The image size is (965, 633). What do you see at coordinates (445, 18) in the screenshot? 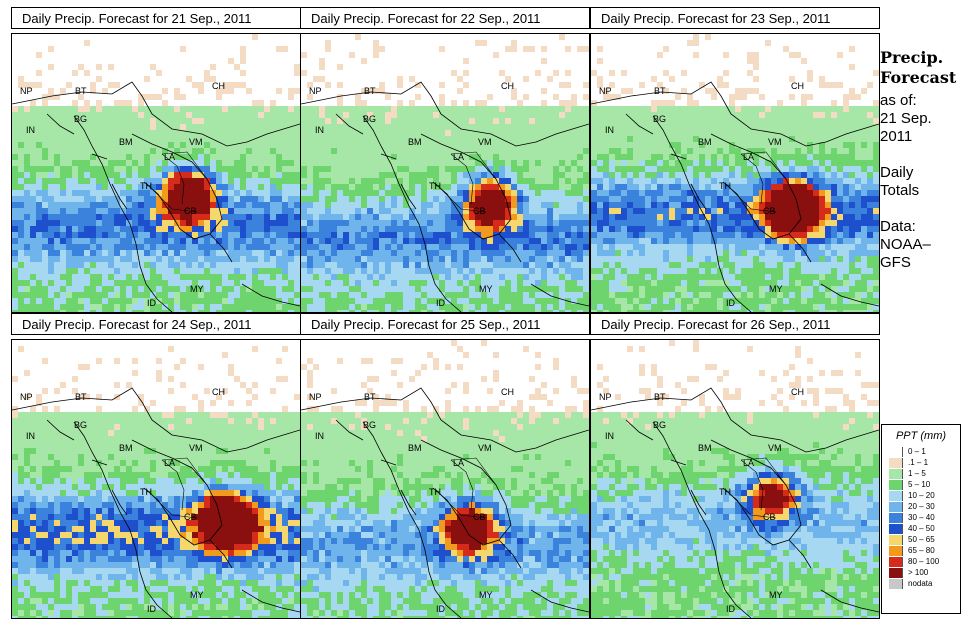
I see `panel-title: Daily Precip. Forecast for 22 Sep., 2011` at bounding box center [445, 18].